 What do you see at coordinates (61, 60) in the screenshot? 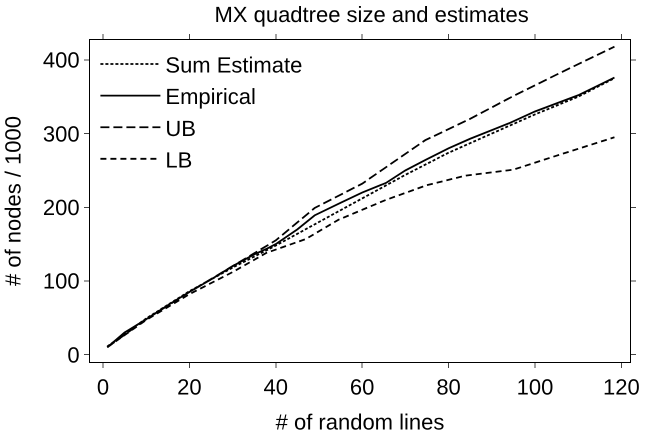
I see `y-tick-label: 400` at bounding box center [61, 60].